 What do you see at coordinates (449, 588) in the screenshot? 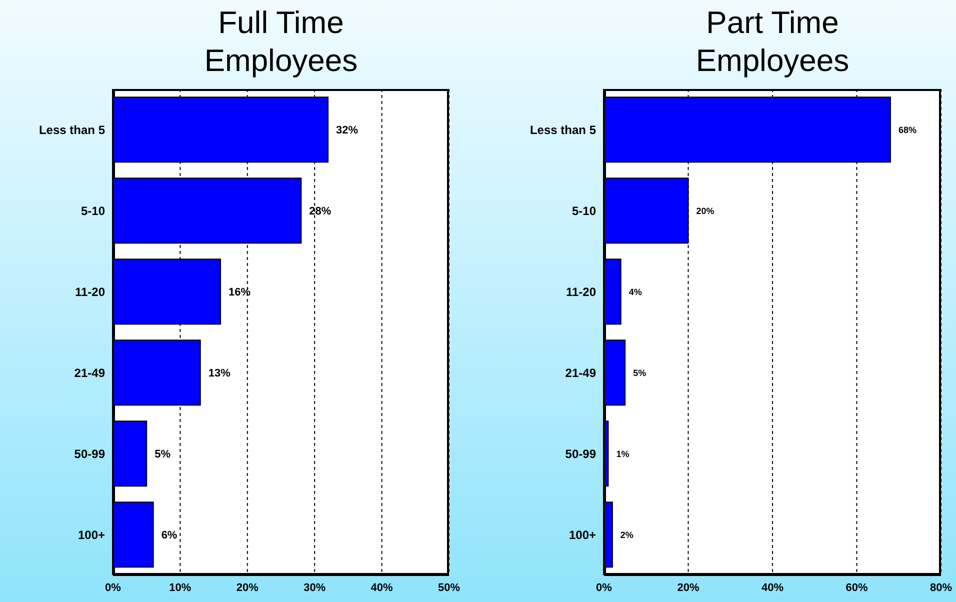
I see `x-tick-label: 50%` at bounding box center [449, 588].